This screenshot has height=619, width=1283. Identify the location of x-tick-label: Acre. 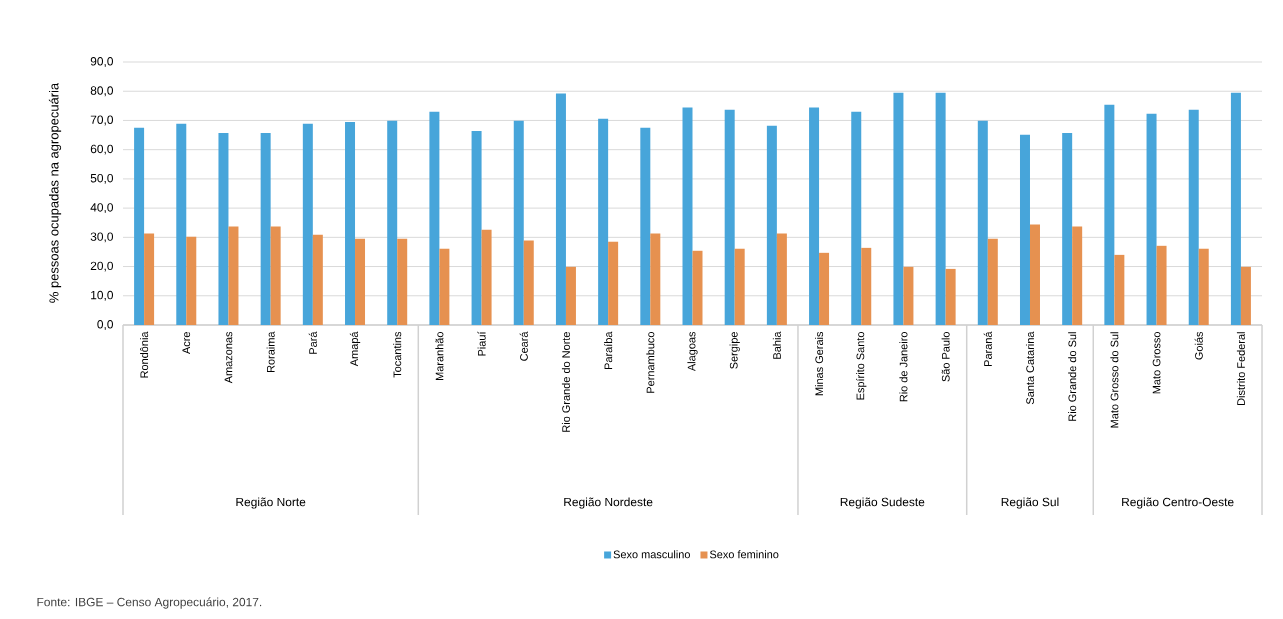
(186, 343).